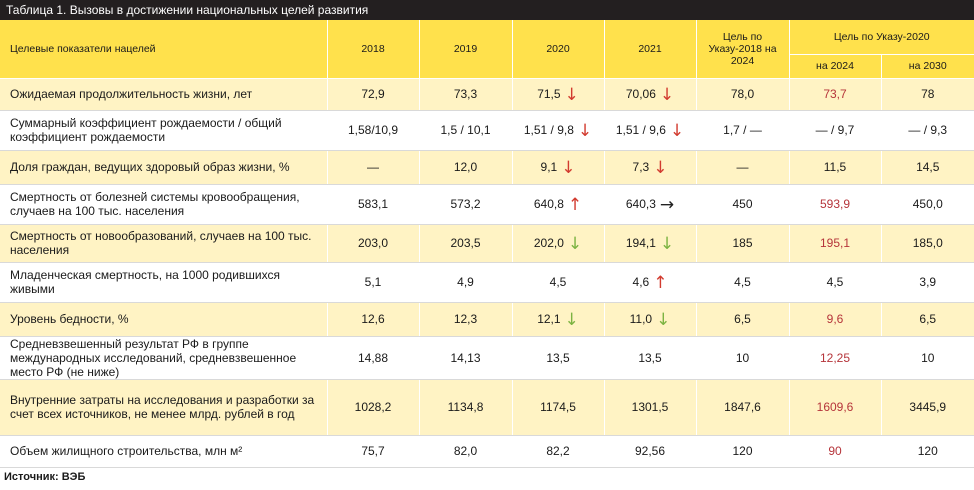  Describe the element at coordinates (465, 319) in the screenshot. I see `cell-2019-value: 12,3` at that location.